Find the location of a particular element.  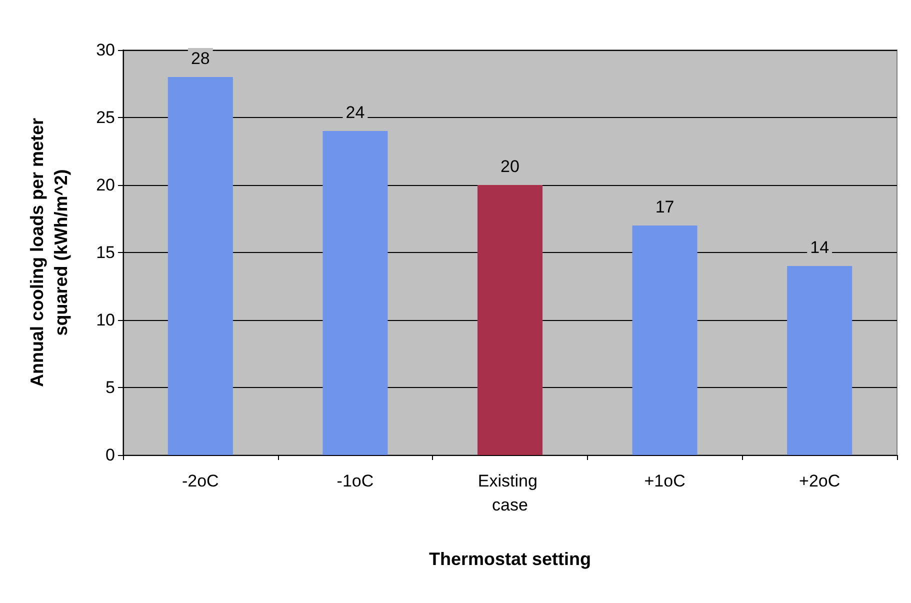

y-tick-label: 15 is located at coordinates (105, 252).